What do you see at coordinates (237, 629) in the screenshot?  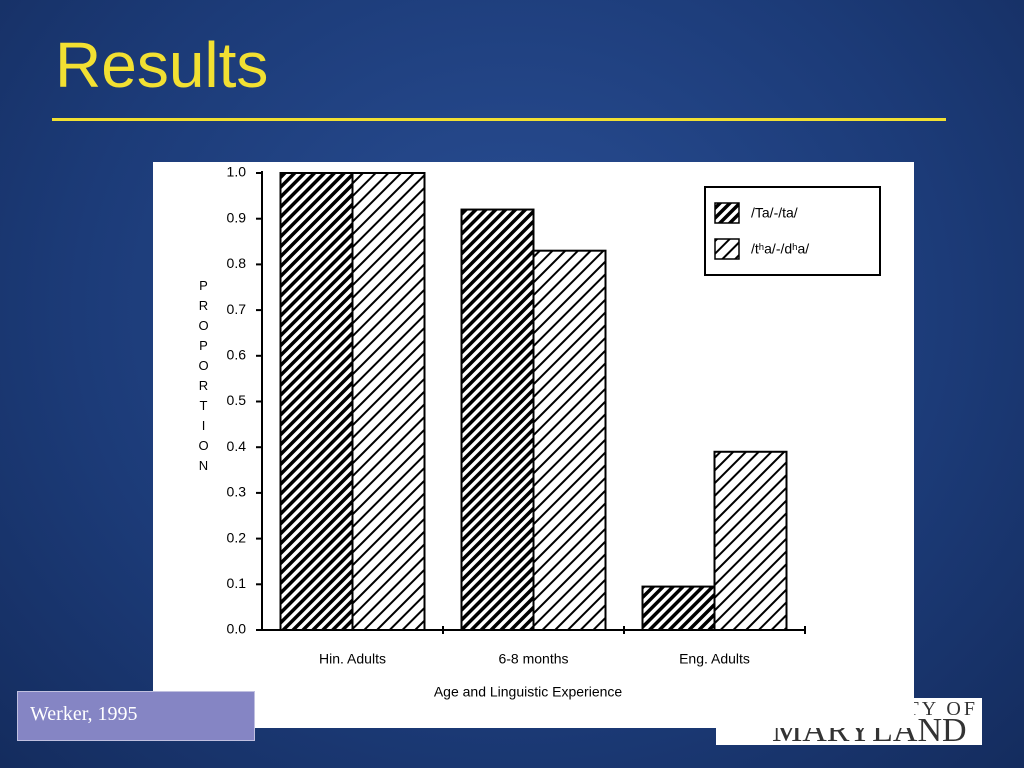 I see `y-tick-label: 0.0` at bounding box center [237, 629].